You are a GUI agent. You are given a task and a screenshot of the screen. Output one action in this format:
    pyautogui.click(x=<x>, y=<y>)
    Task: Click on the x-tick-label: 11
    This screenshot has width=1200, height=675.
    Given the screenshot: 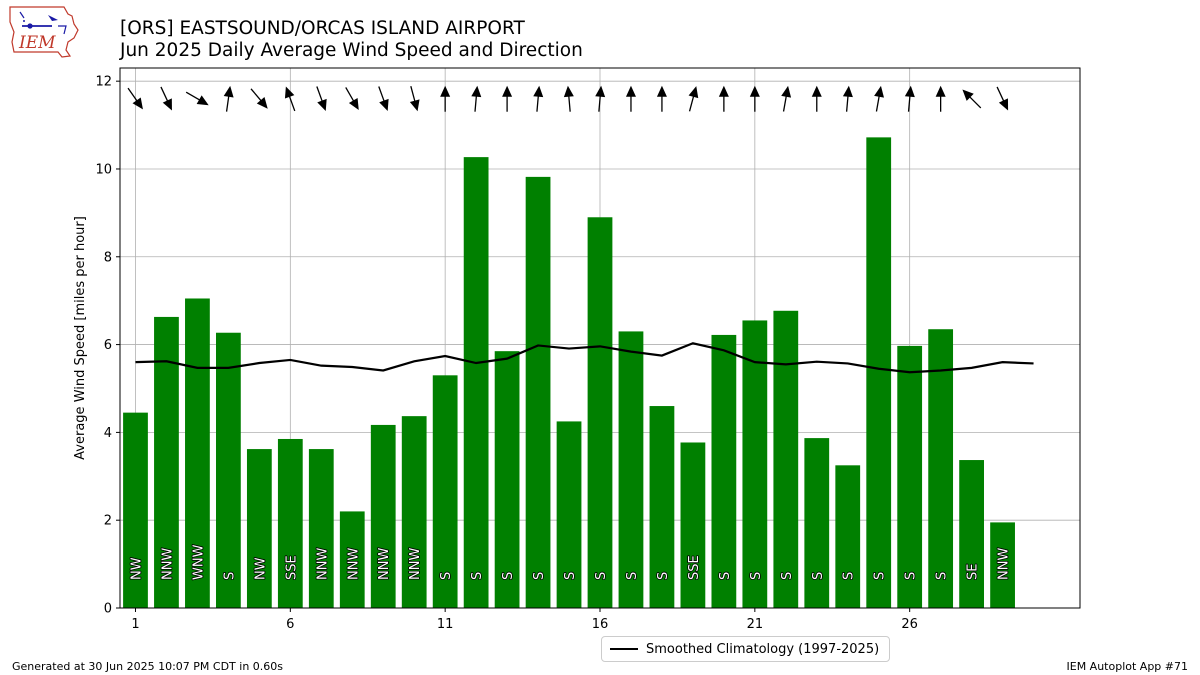 What is the action you would take?
    pyautogui.click(x=445, y=624)
    